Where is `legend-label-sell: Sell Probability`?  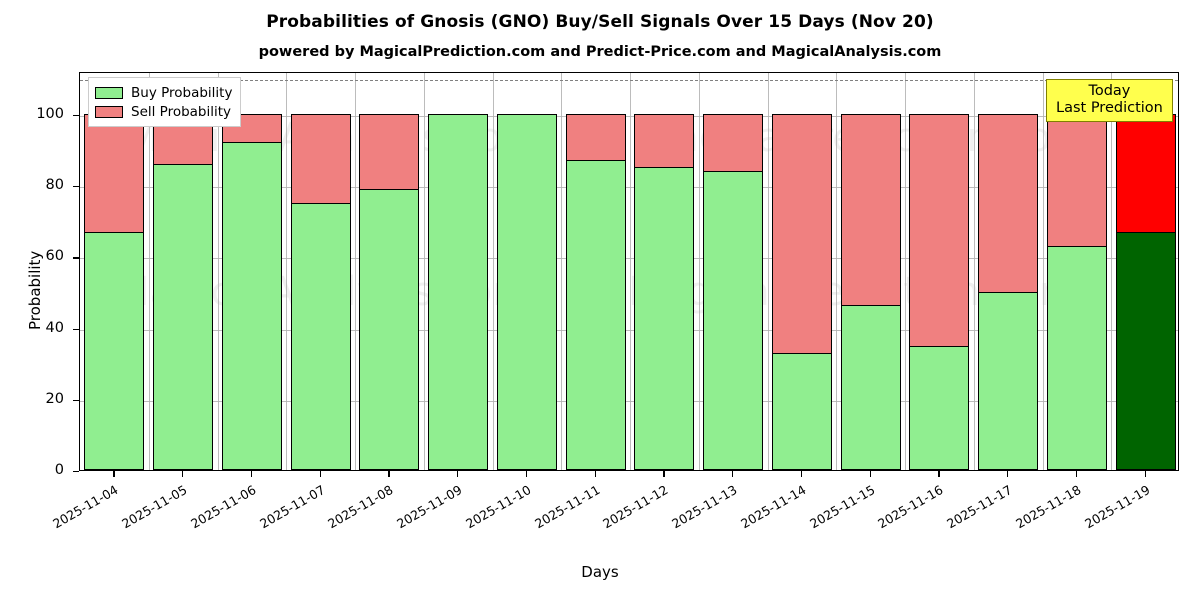
legend-label-sell: Sell Probability is located at coordinates (181, 111).